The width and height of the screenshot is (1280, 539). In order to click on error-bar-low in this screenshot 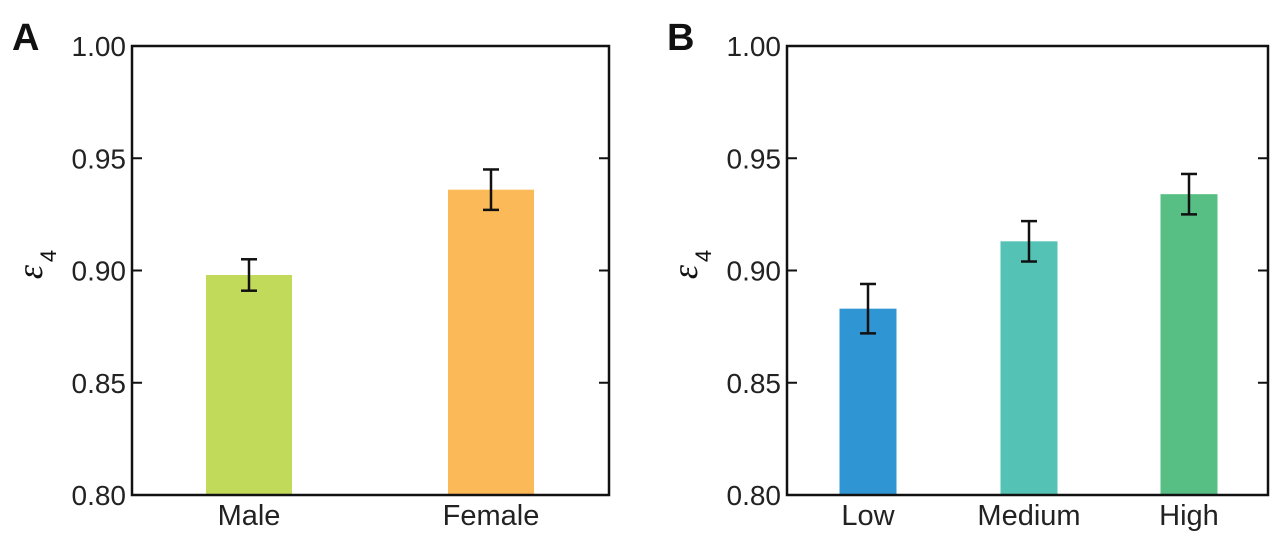, I will do `click(868, 308)`.